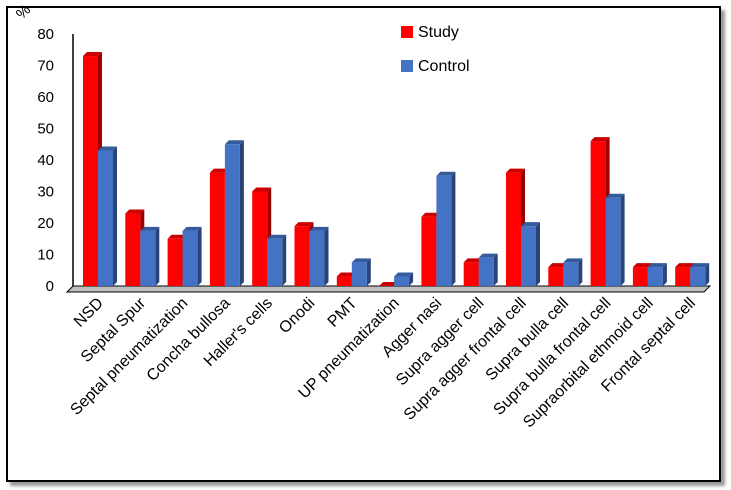  What do you see at coordinates (444, 66) in the screenshot?
I see `legend-label-control: Control` at bounding box center [444, 66].